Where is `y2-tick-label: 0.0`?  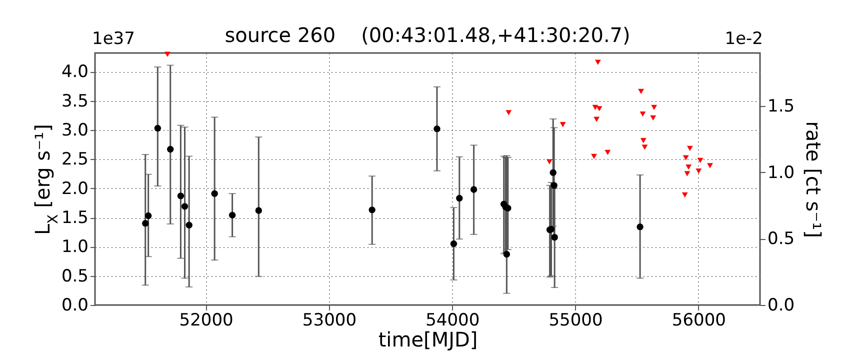 y2-tick-label: 0.0 is located at coordinates (781, 306).